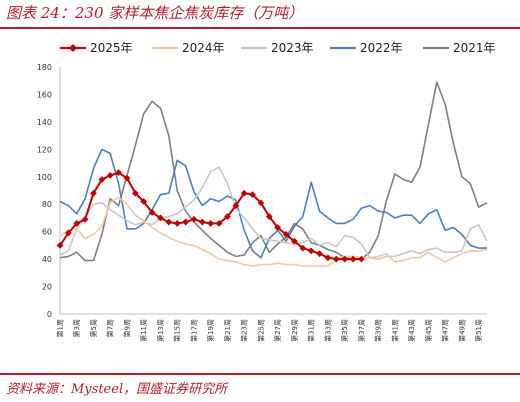 The width and height of the screenshot is (520, 402). What do you see at coordinates (47, 259) in the screenshot?
I see `y-tick-label: 40` at bounding box center [47, 259].